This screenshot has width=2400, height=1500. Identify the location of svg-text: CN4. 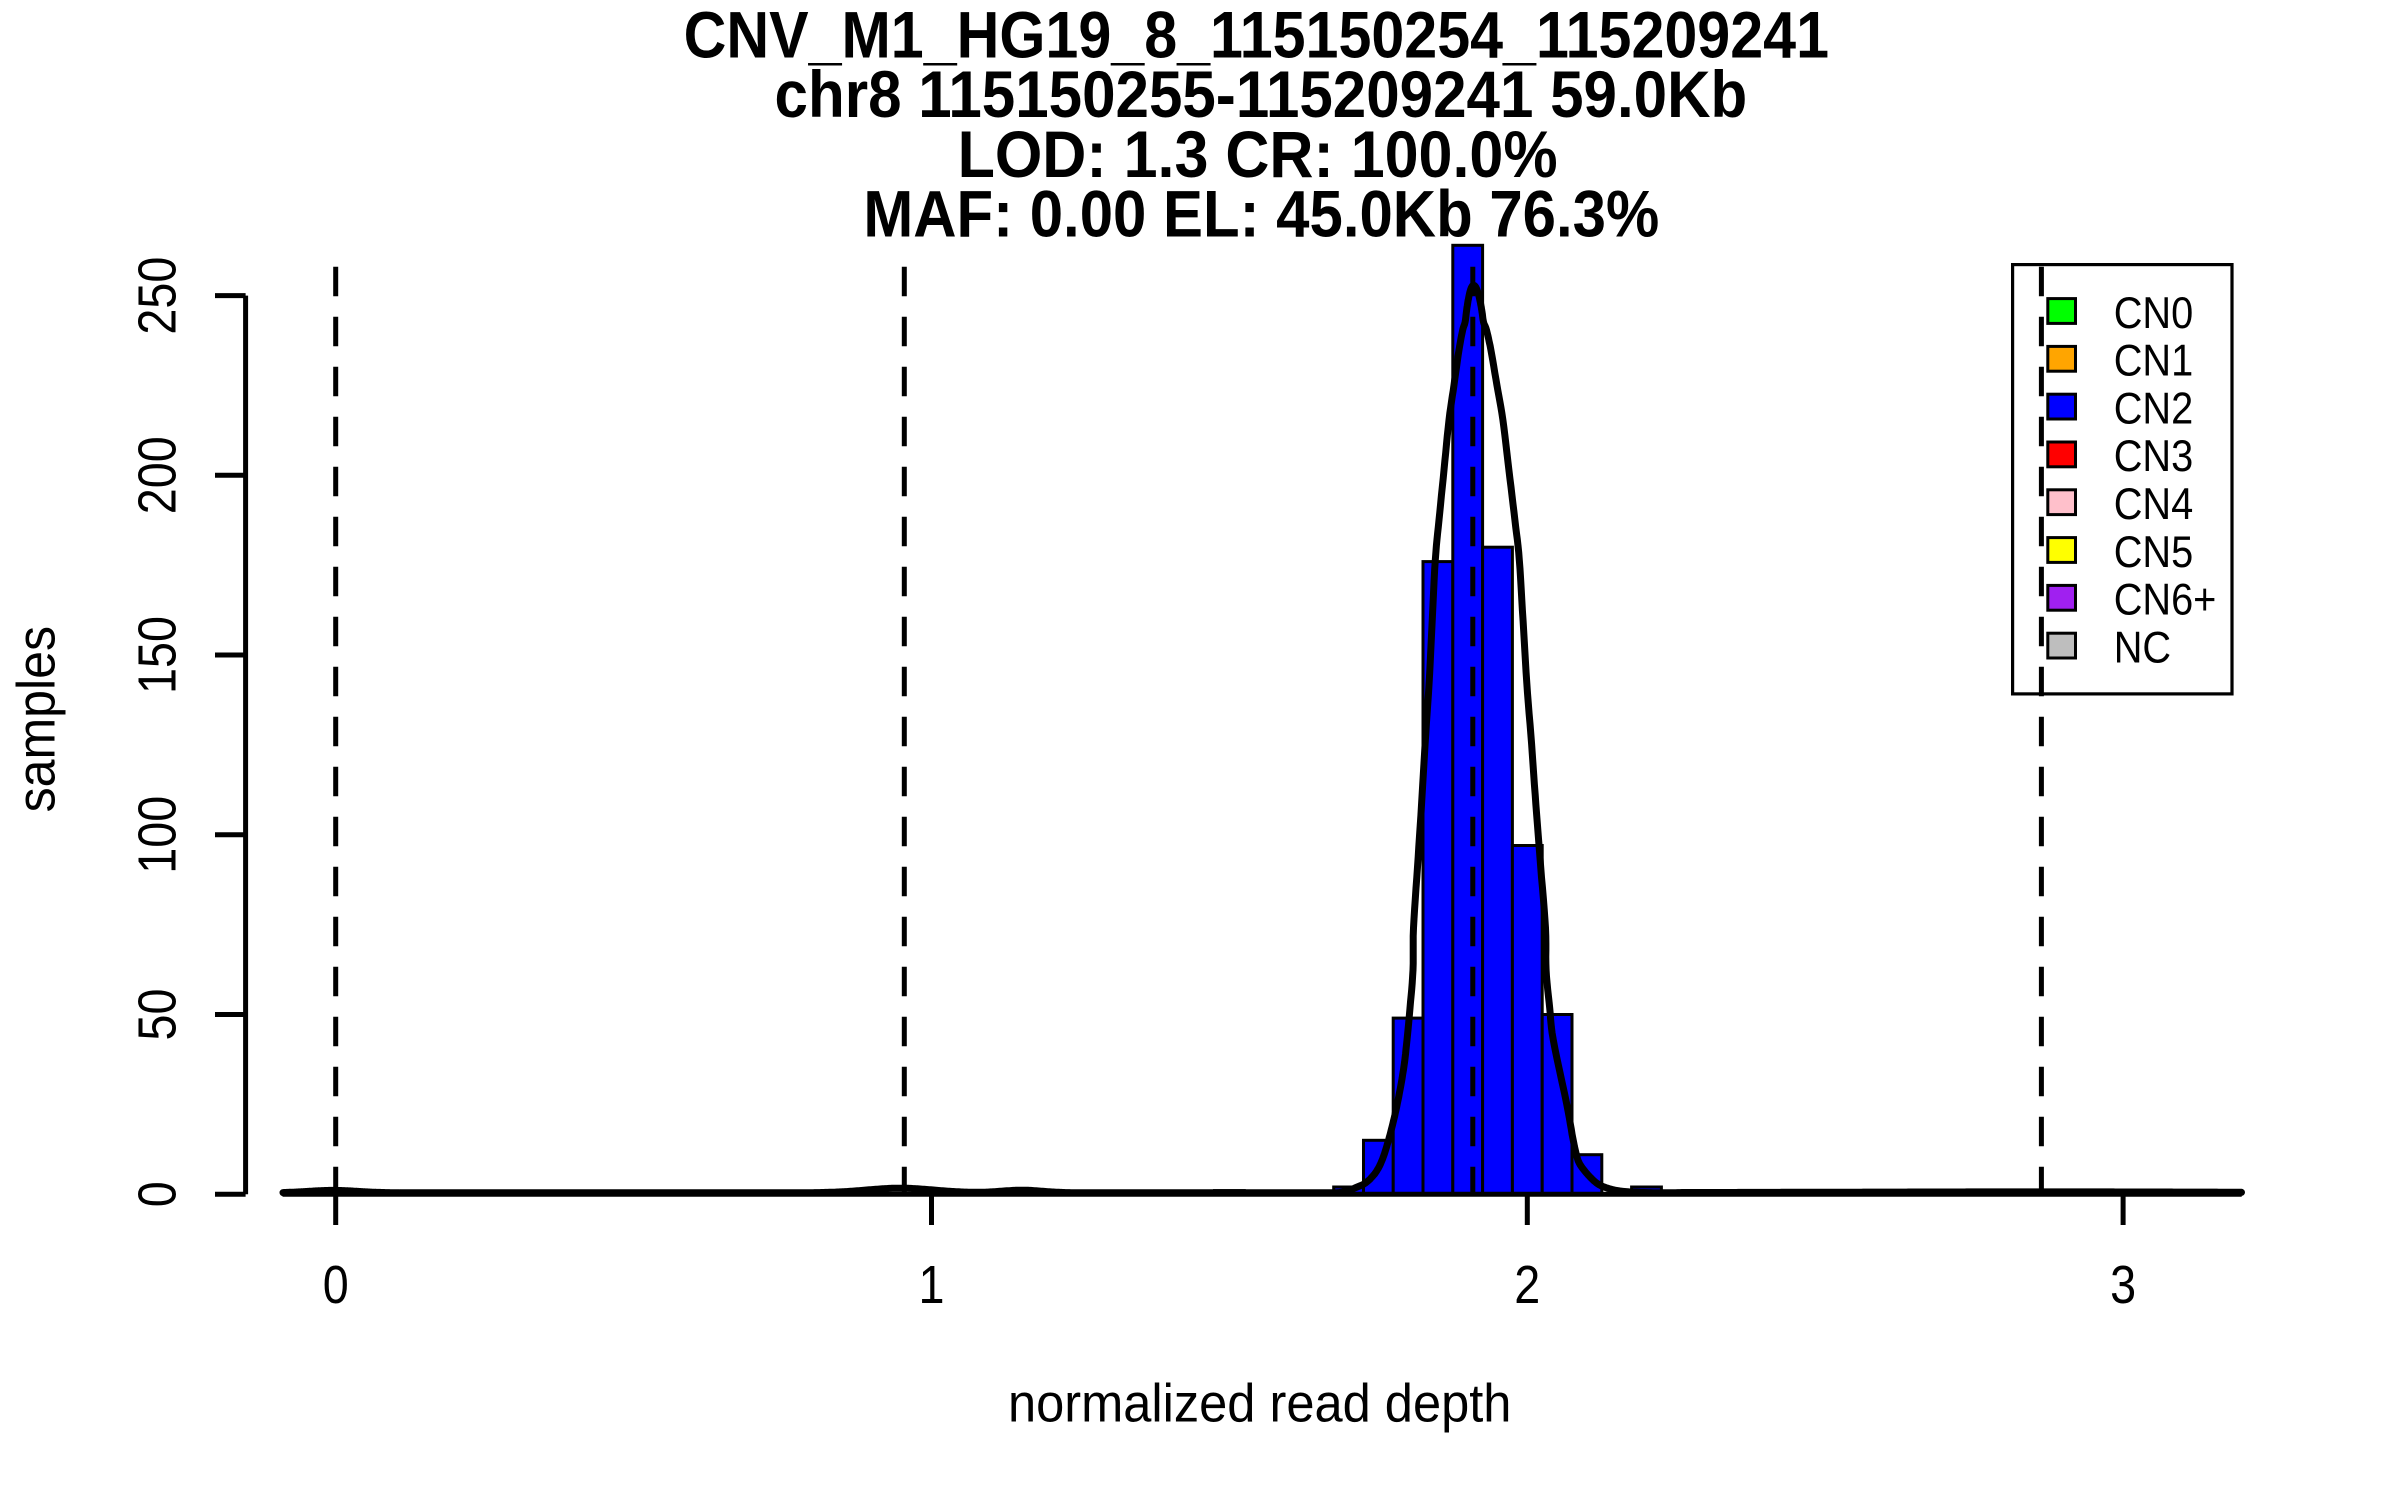
(2154, 504).